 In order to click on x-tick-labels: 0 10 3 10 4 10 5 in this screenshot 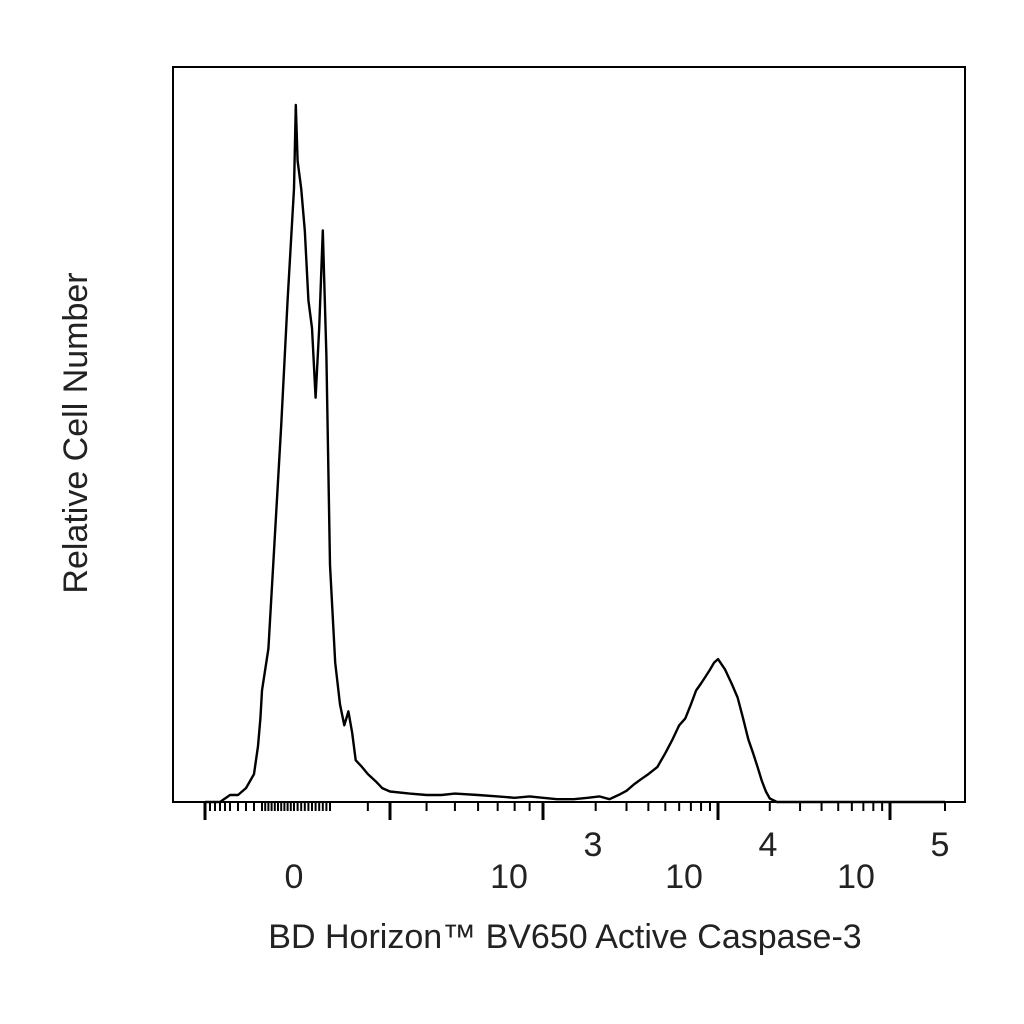, I will do `click(617, 861)`.